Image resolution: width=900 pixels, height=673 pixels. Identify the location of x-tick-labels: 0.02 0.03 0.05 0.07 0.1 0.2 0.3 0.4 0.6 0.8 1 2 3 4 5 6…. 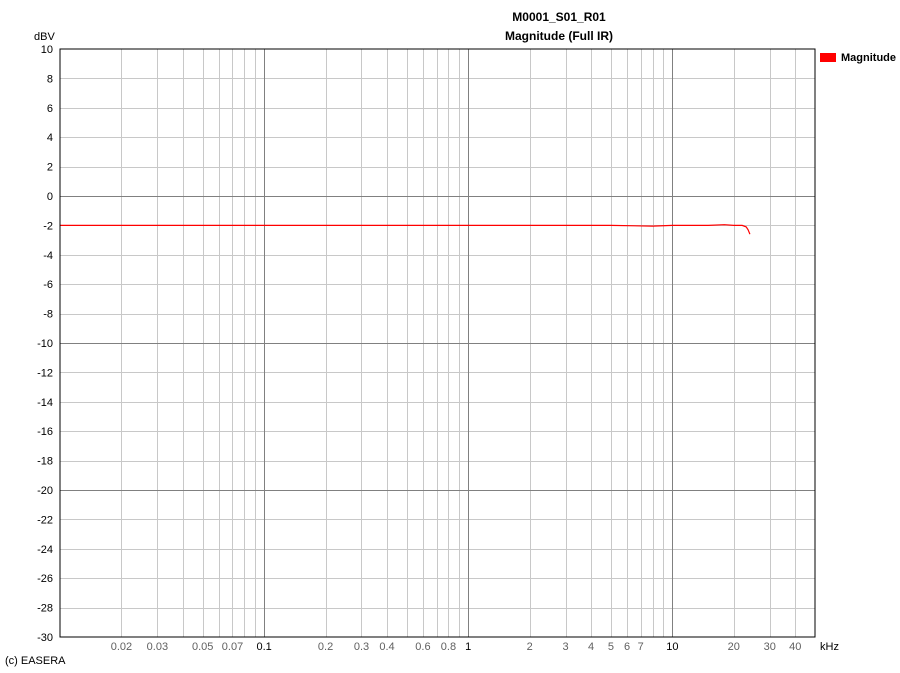
(456, 647).